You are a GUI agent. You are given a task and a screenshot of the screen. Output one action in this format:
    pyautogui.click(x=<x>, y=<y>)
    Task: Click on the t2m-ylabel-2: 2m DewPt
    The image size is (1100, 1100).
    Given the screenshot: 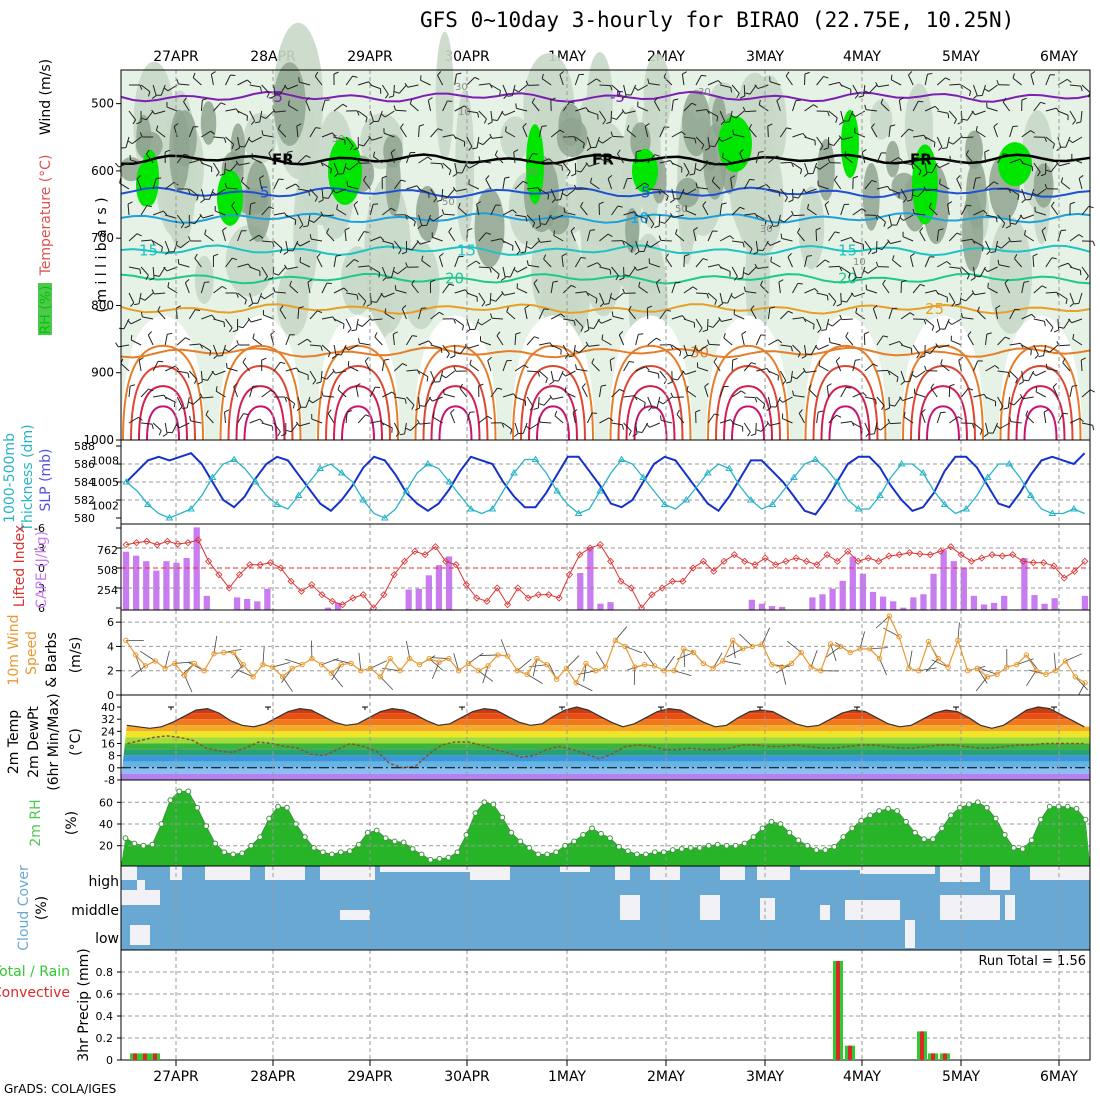 What is the action you would take?
    pyautogui.click(x=34, y=742)
    